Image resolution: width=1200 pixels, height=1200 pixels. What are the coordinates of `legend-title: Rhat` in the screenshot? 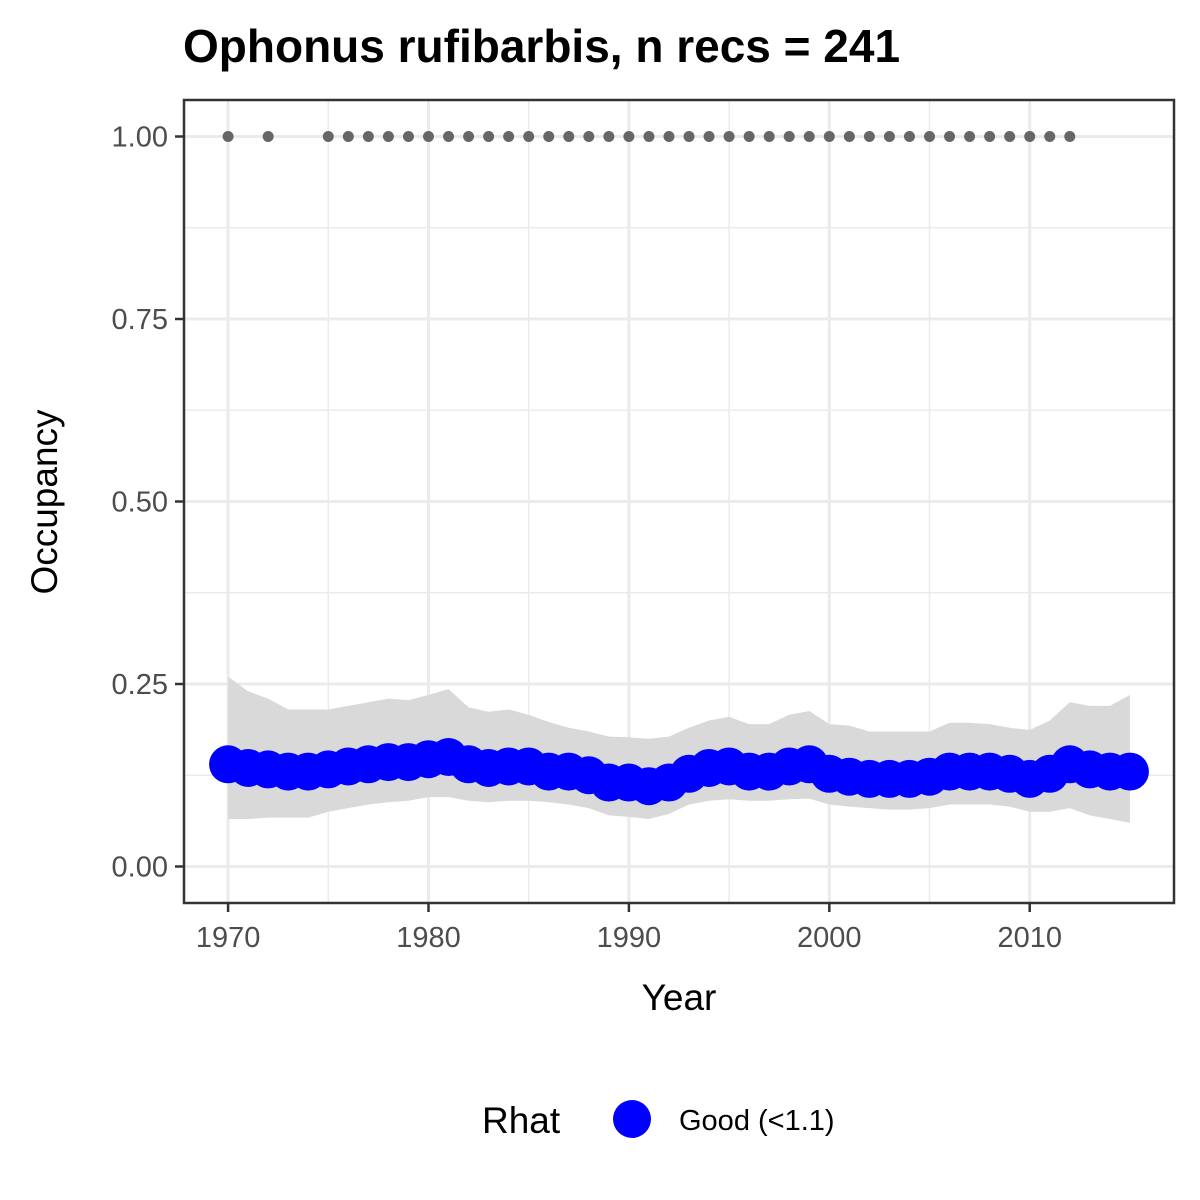 It's located at (521, 1120).